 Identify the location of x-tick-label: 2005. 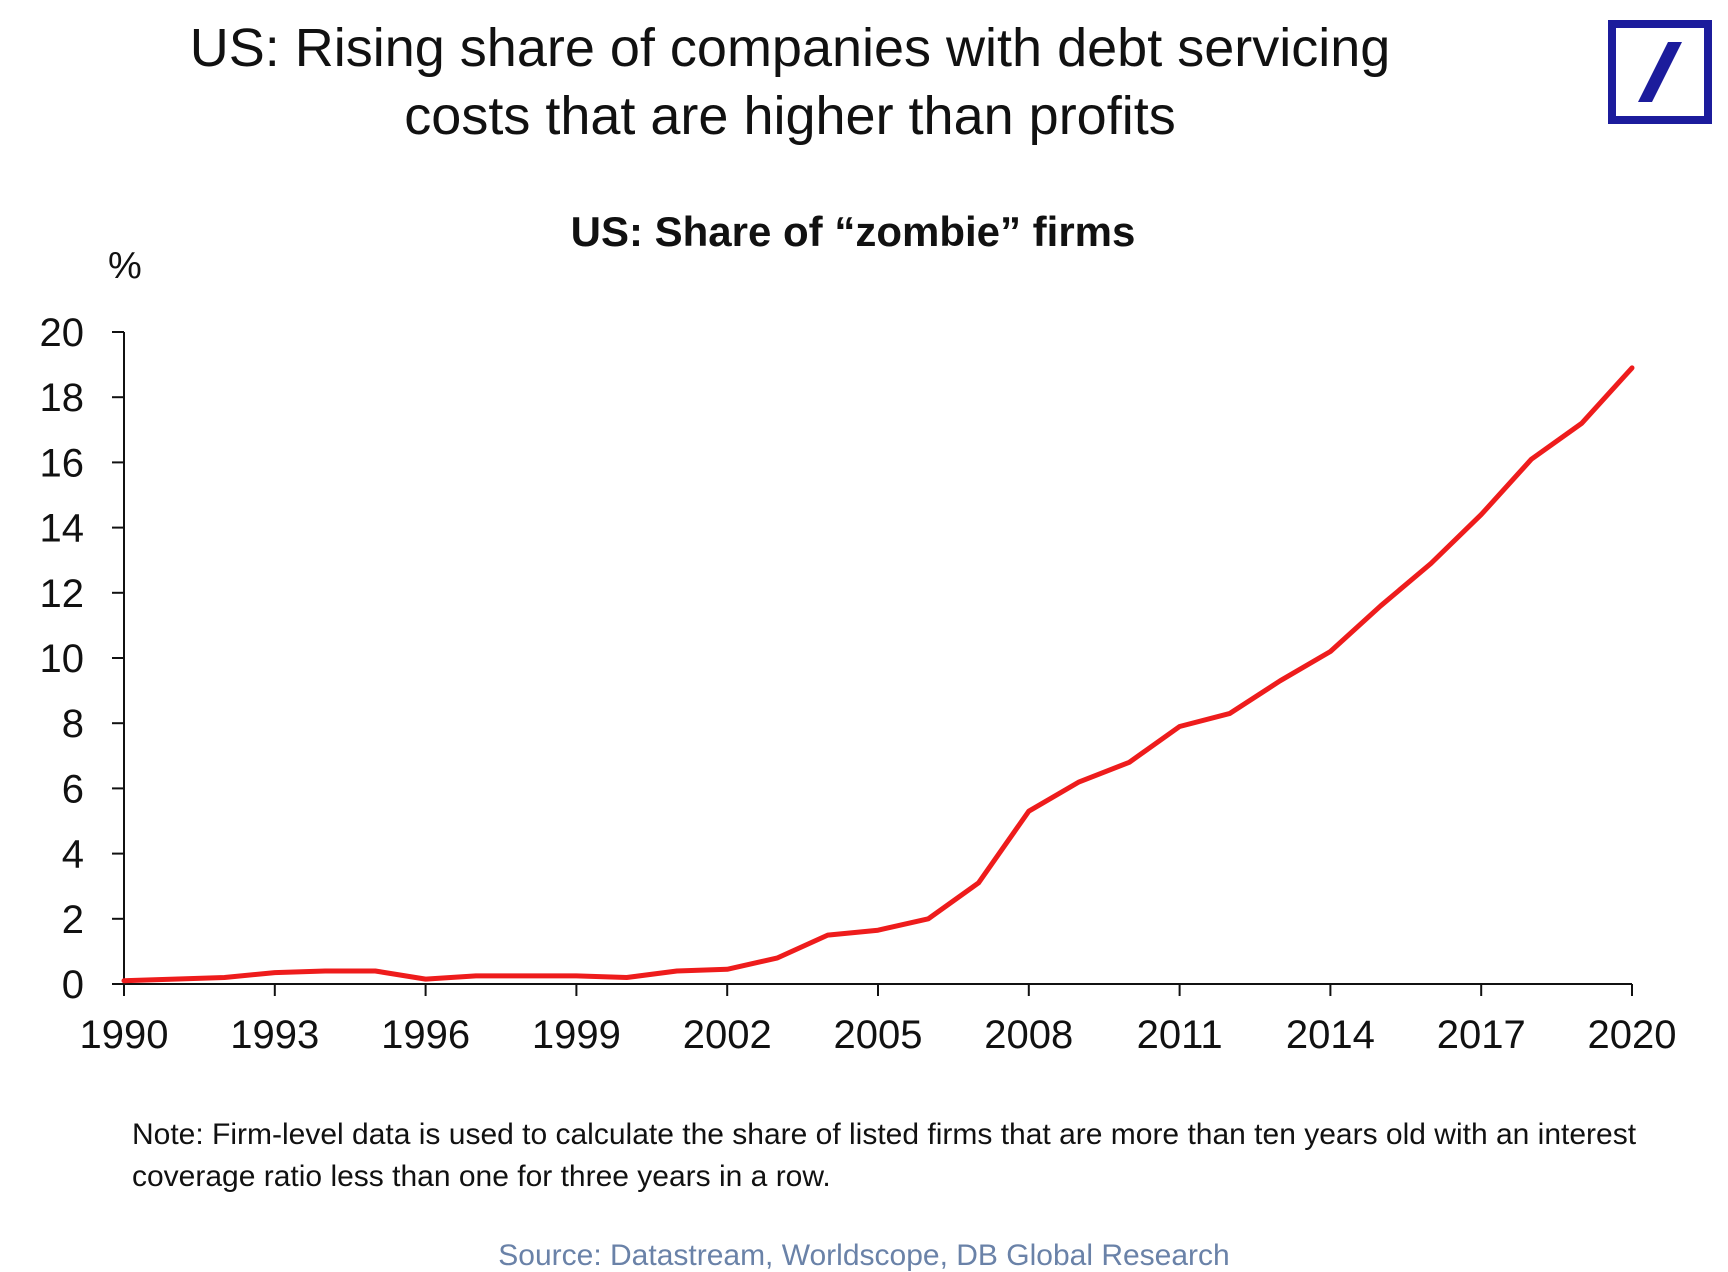
(878, 1035).